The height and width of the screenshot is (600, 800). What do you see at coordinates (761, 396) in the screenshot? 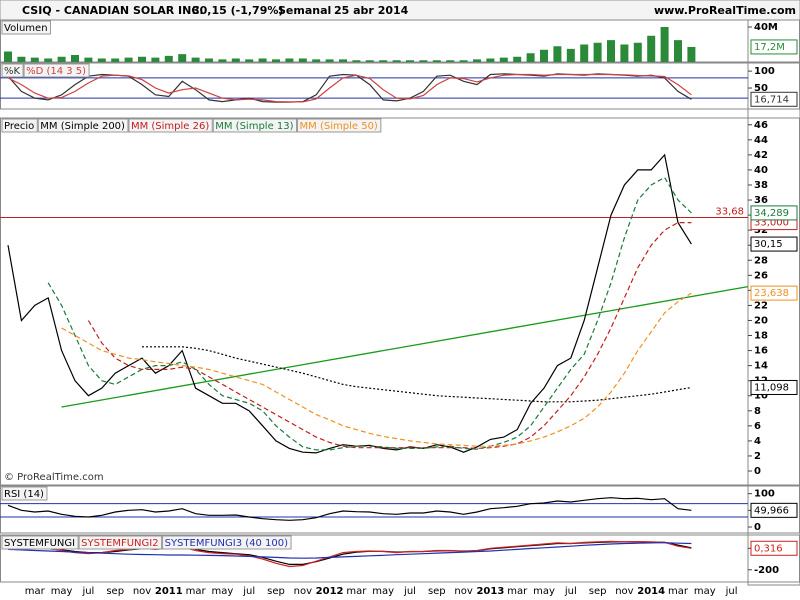
I see `y-tick-label: 10` at bounding box center [761, 396].